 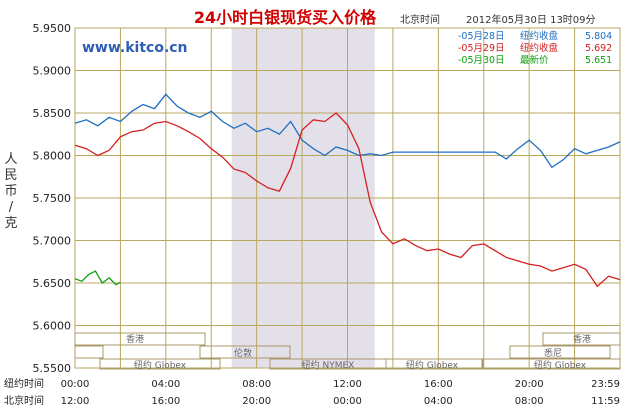 I want to click on x-tick-label-ny: 16:00, so click(x=438, y=384).